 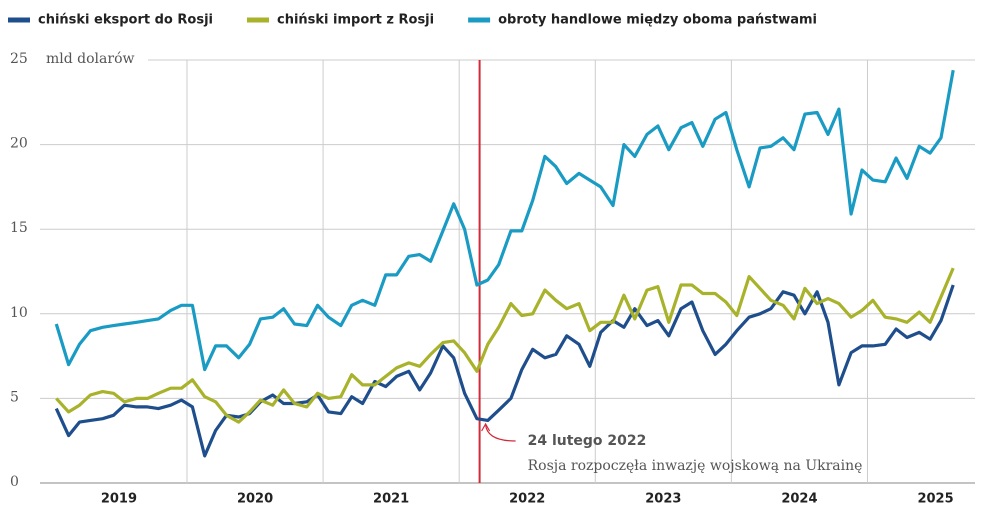 I want to click on annotation-title: 24 lutego 2022, so click(x=587, y=441).